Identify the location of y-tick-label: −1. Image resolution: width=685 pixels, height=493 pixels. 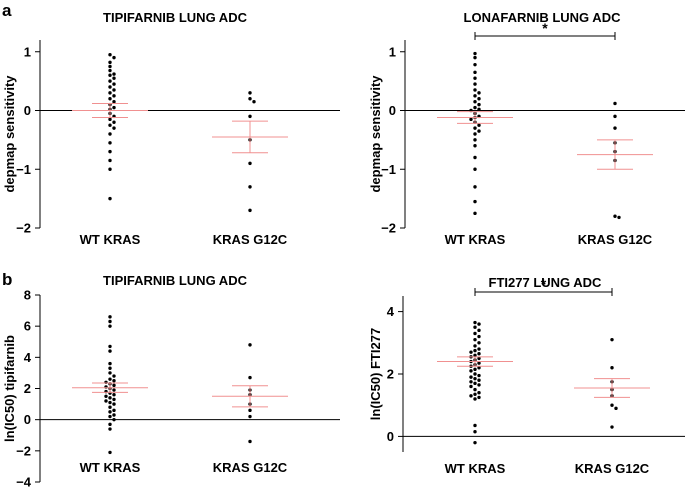
(23, 169).